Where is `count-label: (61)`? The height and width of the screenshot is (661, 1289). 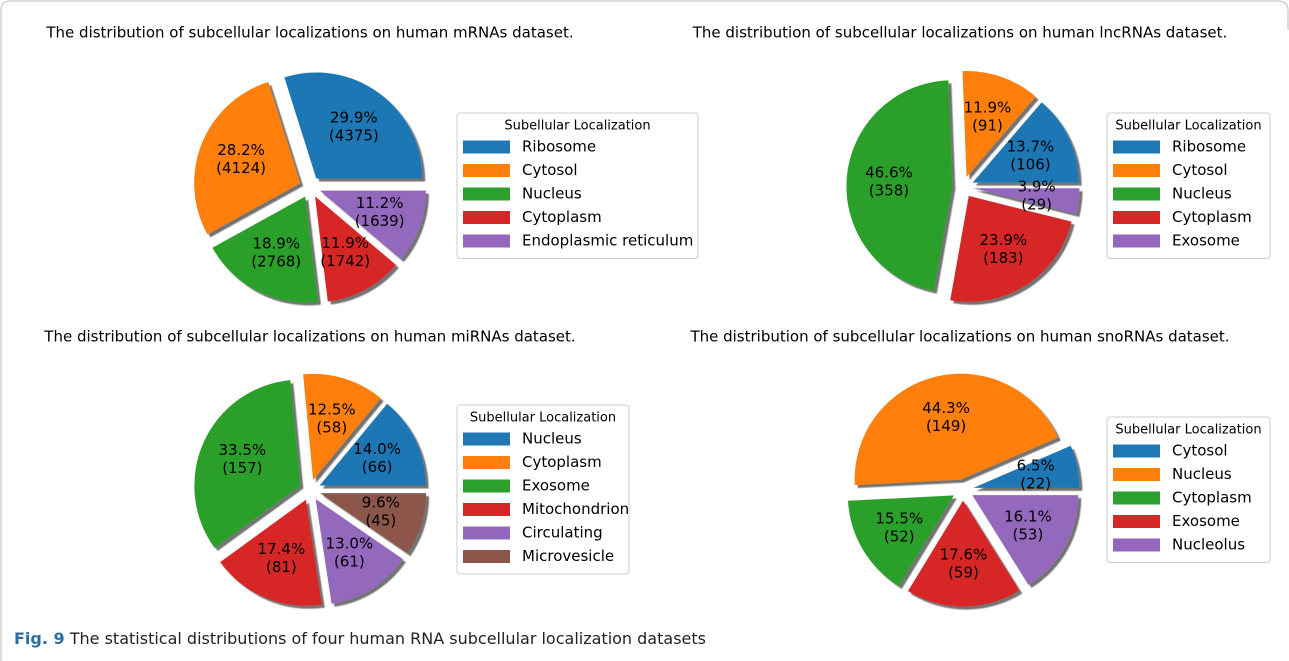
count-label: (61) is located at coordinates (349, 561).